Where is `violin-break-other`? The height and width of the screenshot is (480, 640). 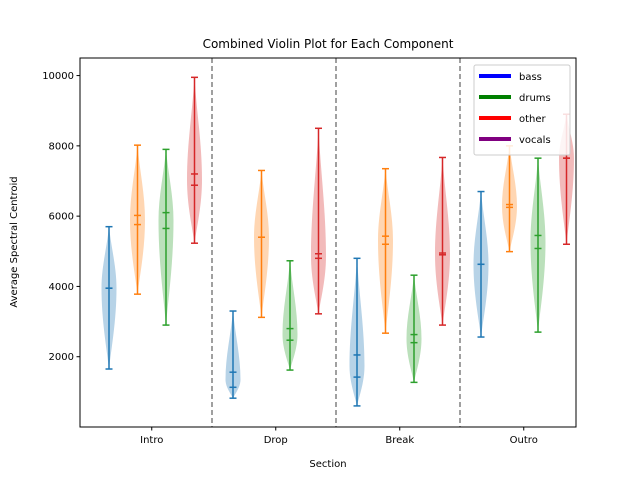
violin-break-other is located at coordinates (414, 329).